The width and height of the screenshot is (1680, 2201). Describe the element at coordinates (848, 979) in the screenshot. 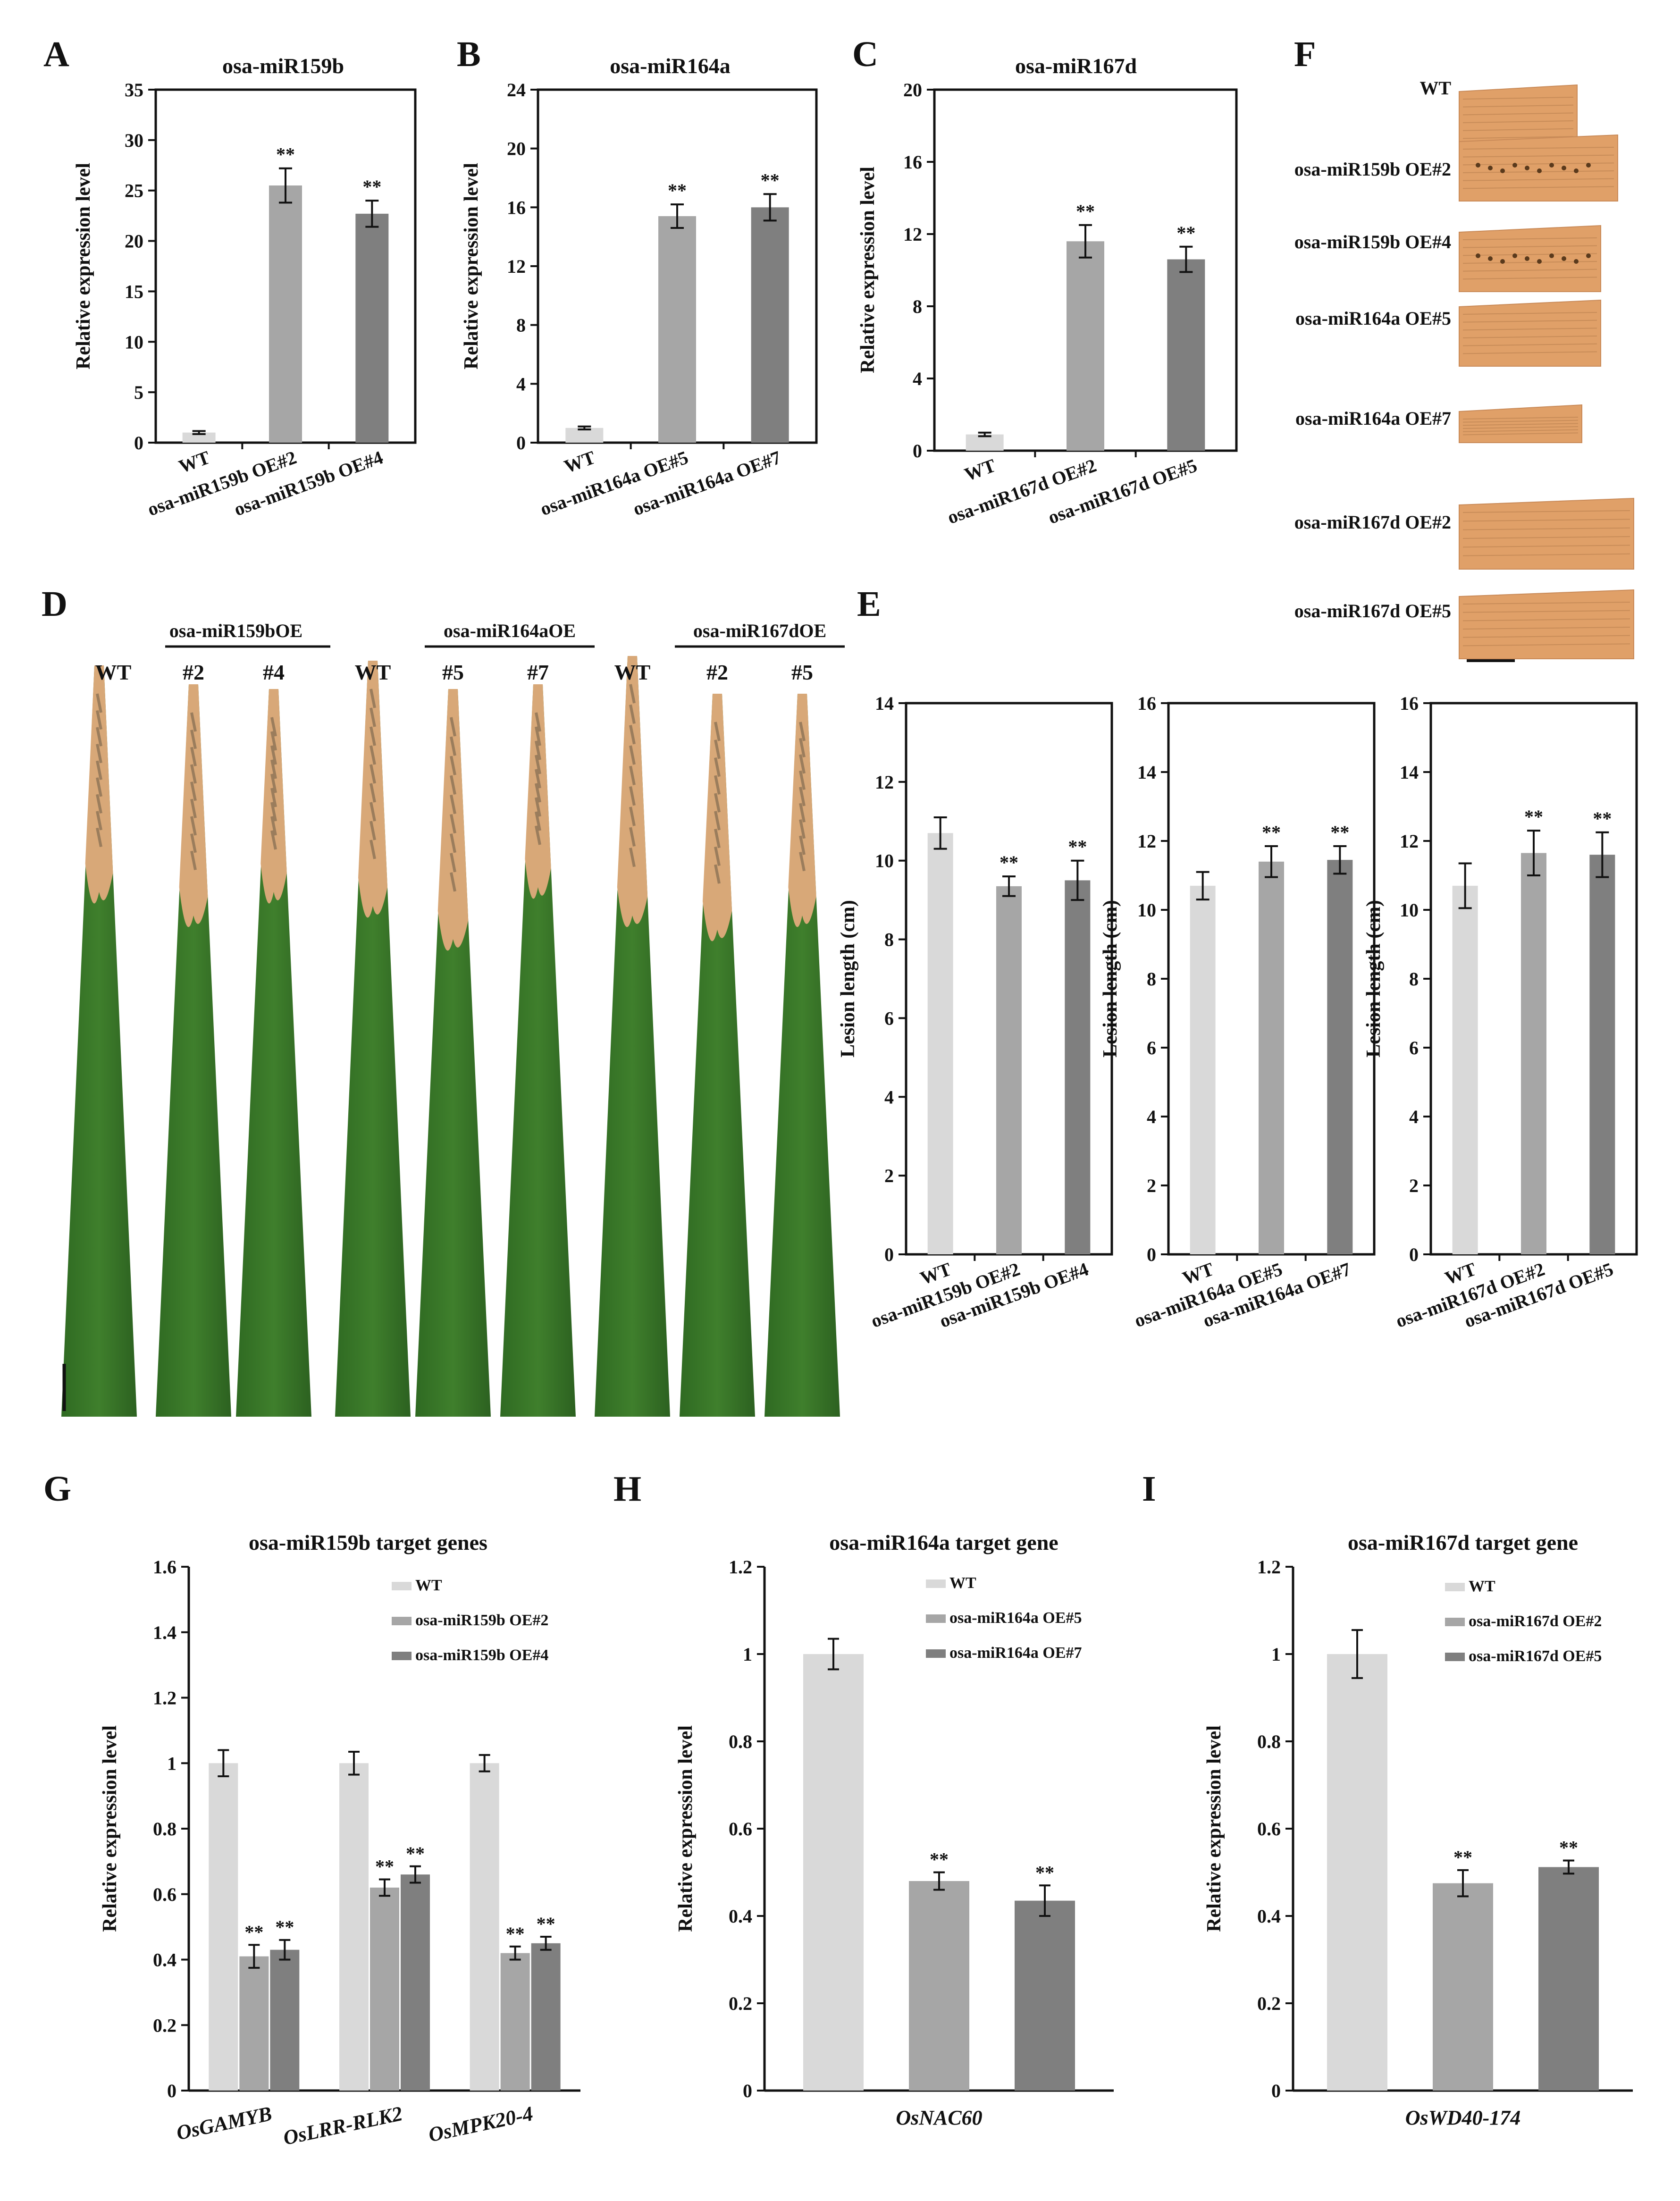

I see `y-axis-label: Lesion length (cm)` at that location.